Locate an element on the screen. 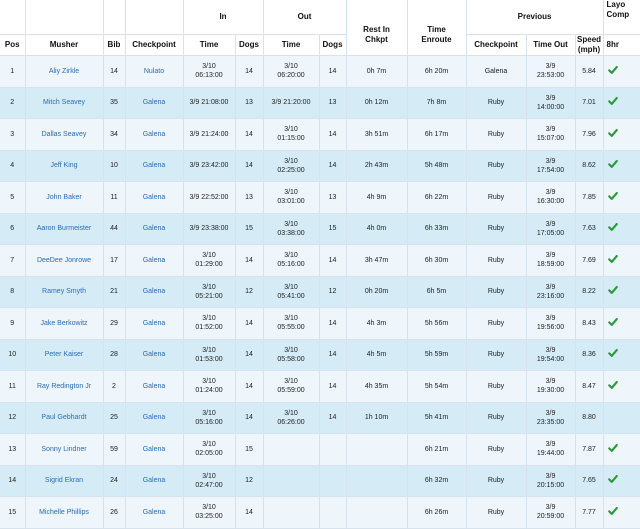 The image size is (640, 529). cell-in-time: 3/10 01:29:00 is located at coordinates (209, 260).